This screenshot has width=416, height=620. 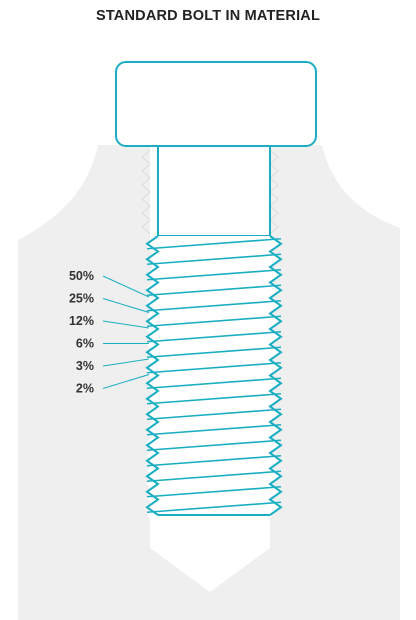 What do you see at coordinates (85, 389) in the screenshot?
I see `load-label: 2%` at bounding box center [85, 389].